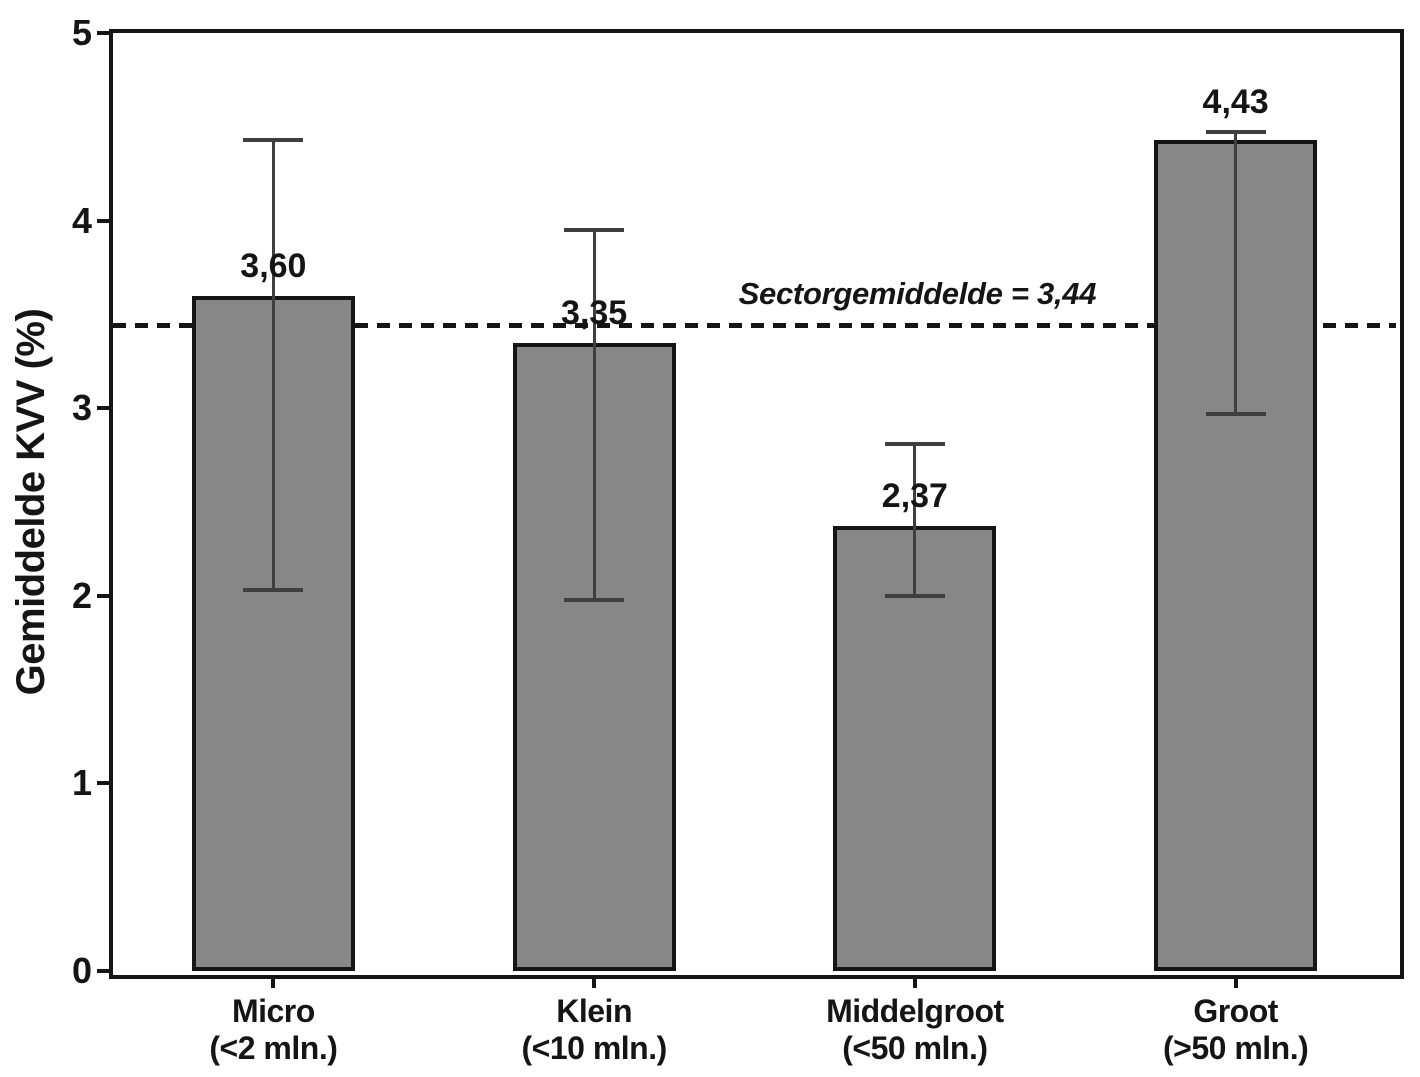 This screenshot has height=1077, width=1420. Describe the element at coordinates (915, 1029) in the screenshot. I see `x-category-label: Middelgroot (<50 mln.)` at that location.